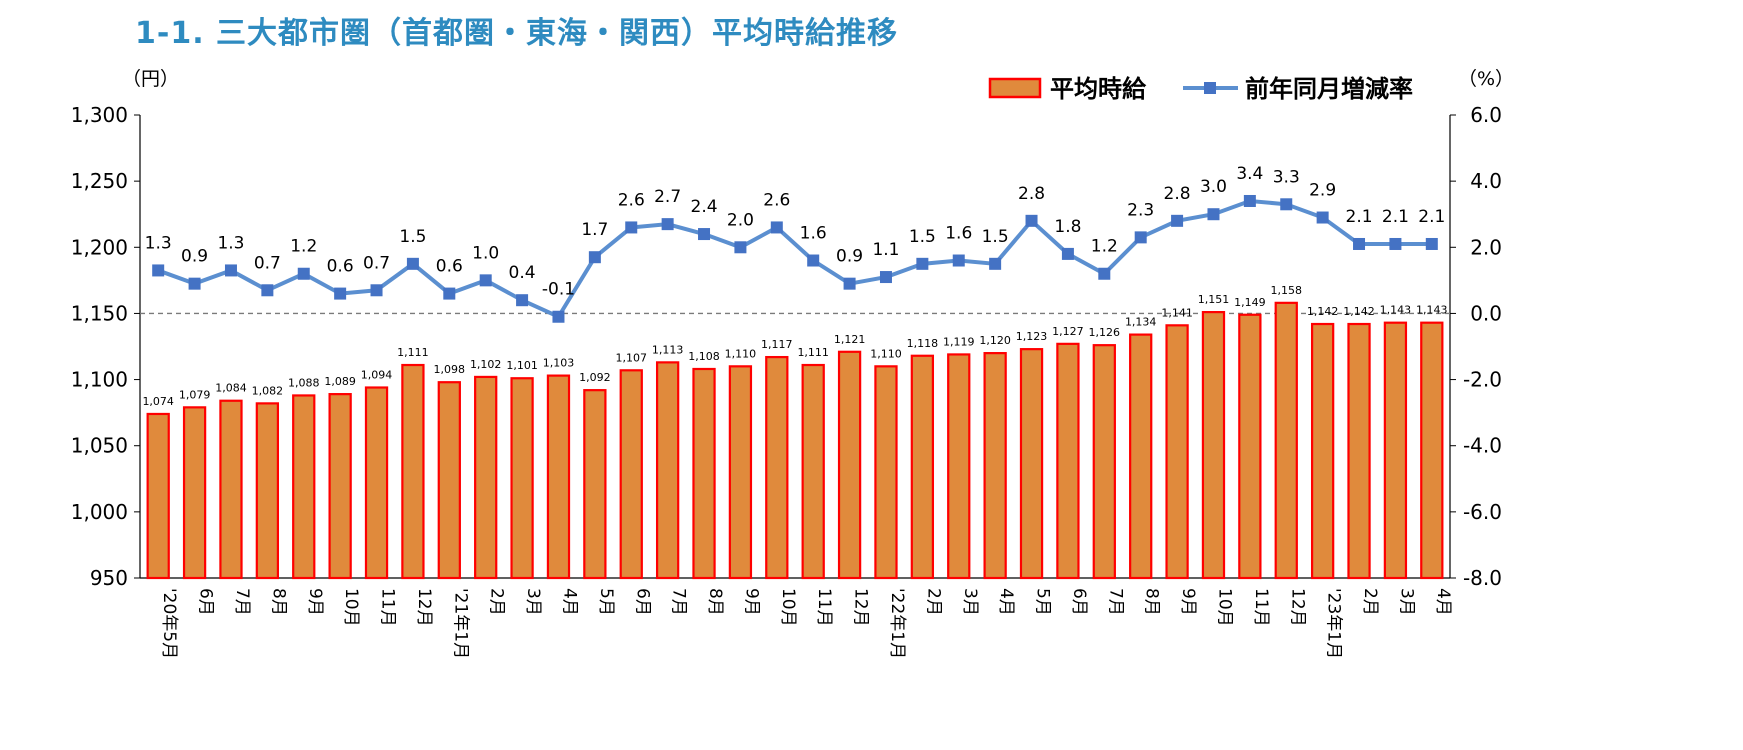  I want to click on bar-value-label: 1,126, so click(1105, 332).